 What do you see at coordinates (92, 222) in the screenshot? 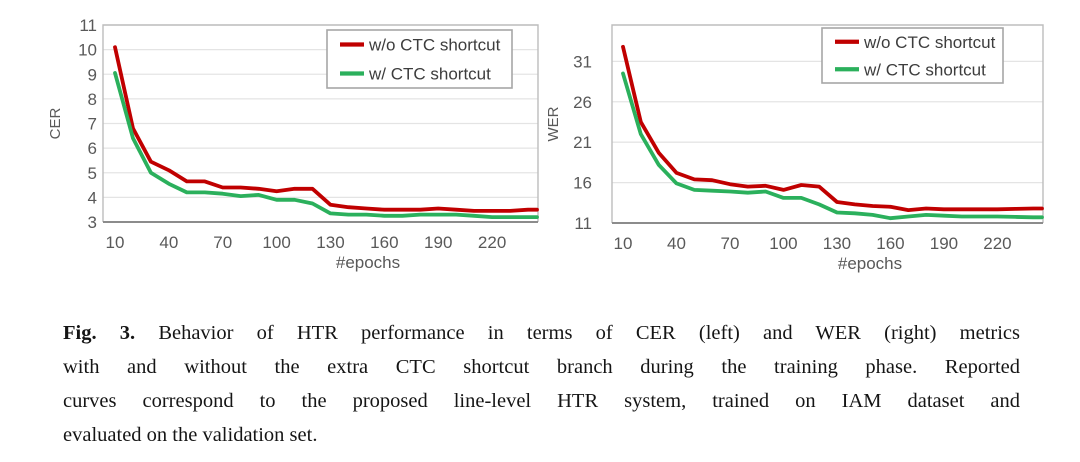
I see `y-tick-label: 3` at bounding box center [92, 222].